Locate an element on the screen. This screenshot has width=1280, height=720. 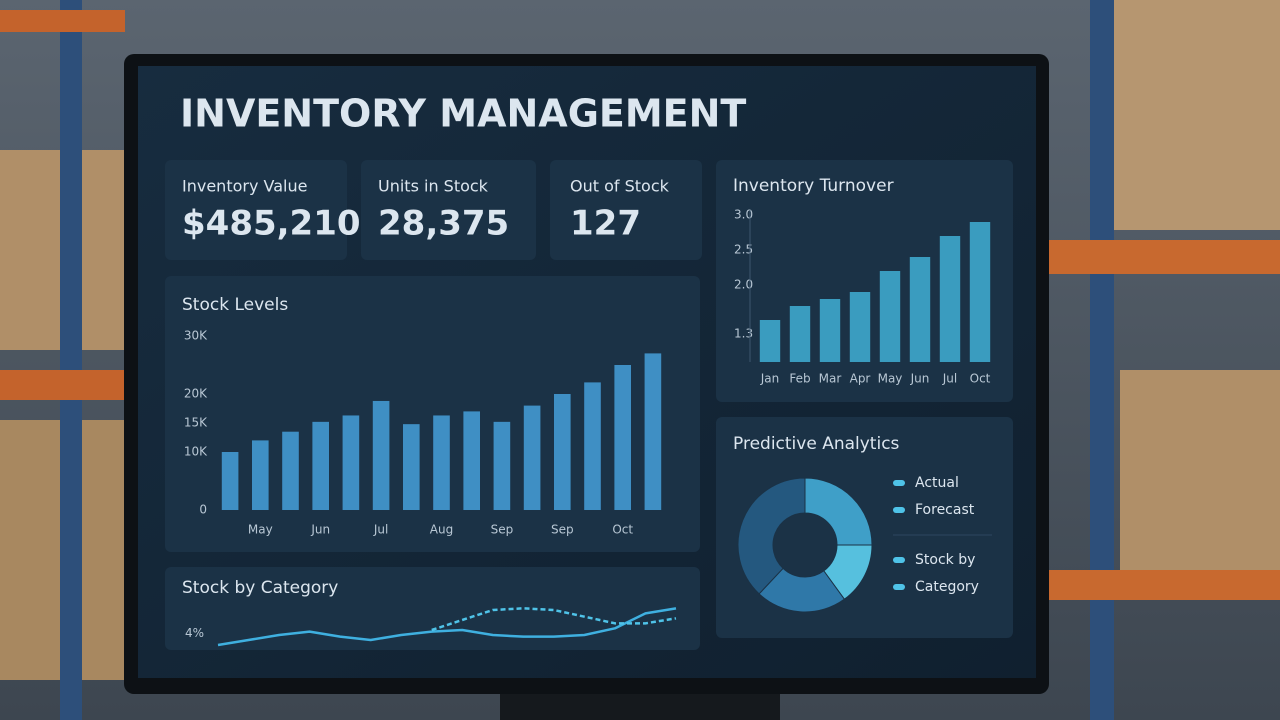
kpi-label: Inventory Value is located at coordinates (244, 186).